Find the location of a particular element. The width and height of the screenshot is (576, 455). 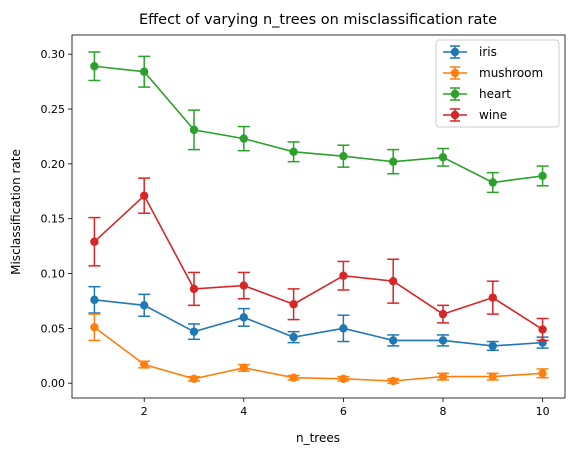

y-tick-label: 0.15 is located at coordinates (53, 219).